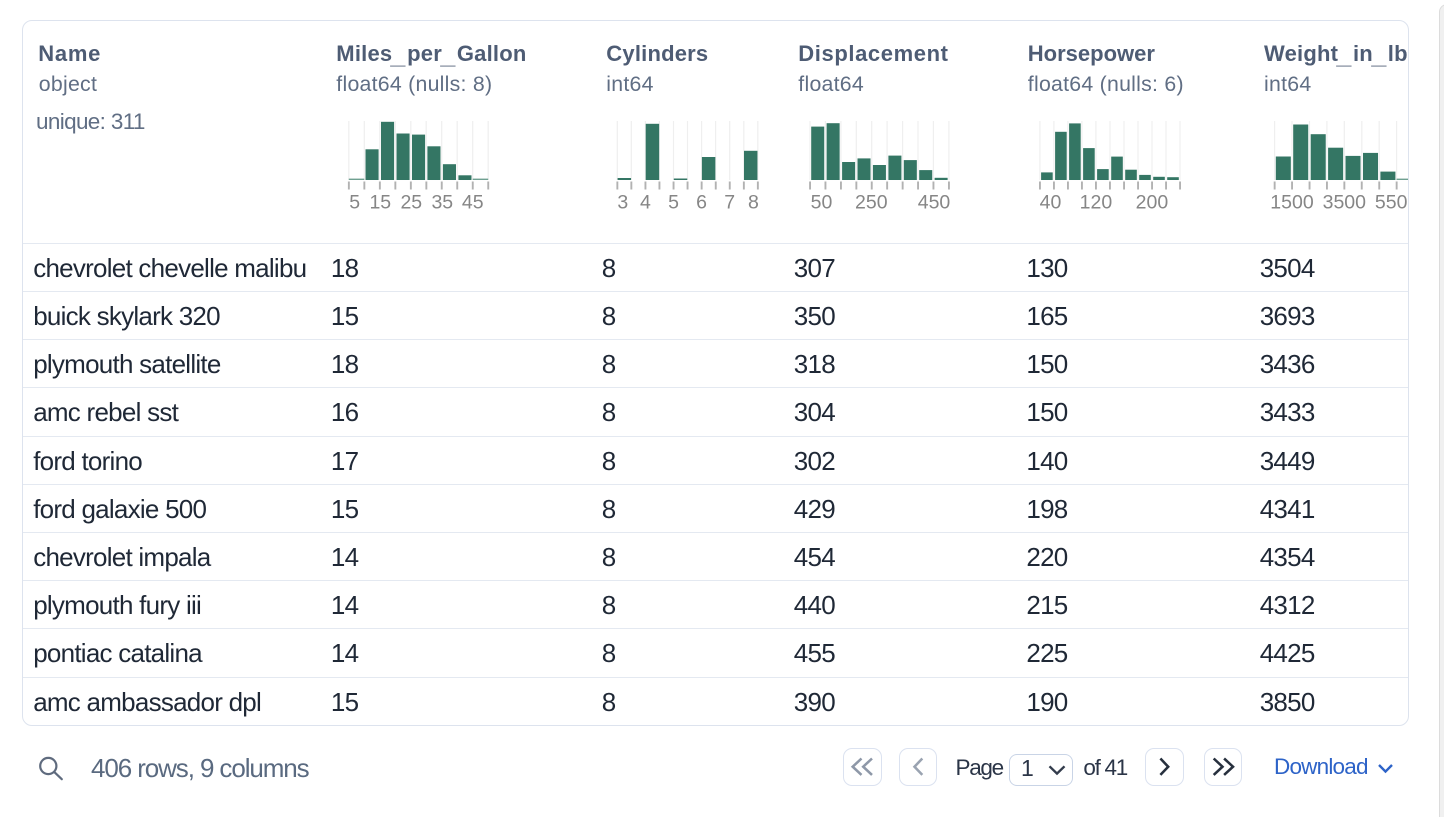 Image resolution: width=1444 pixels, height=817 pixels. I want to click on svg-text: 120, so click(1096, 202).